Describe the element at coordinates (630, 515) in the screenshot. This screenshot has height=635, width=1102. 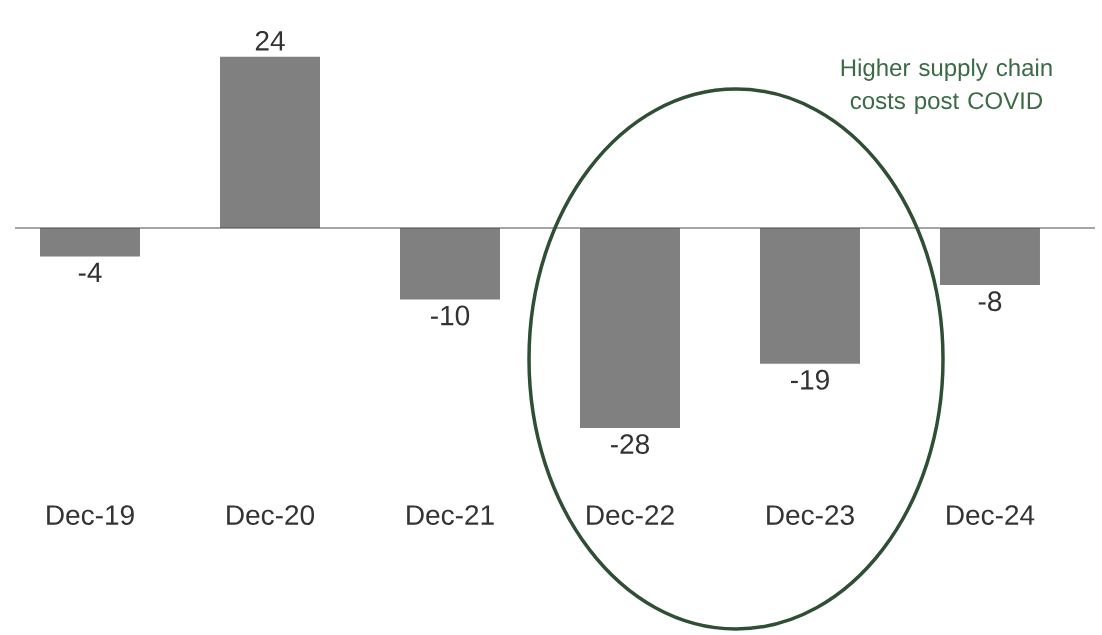
I see `x-tick-label: Dec-22` at that location.